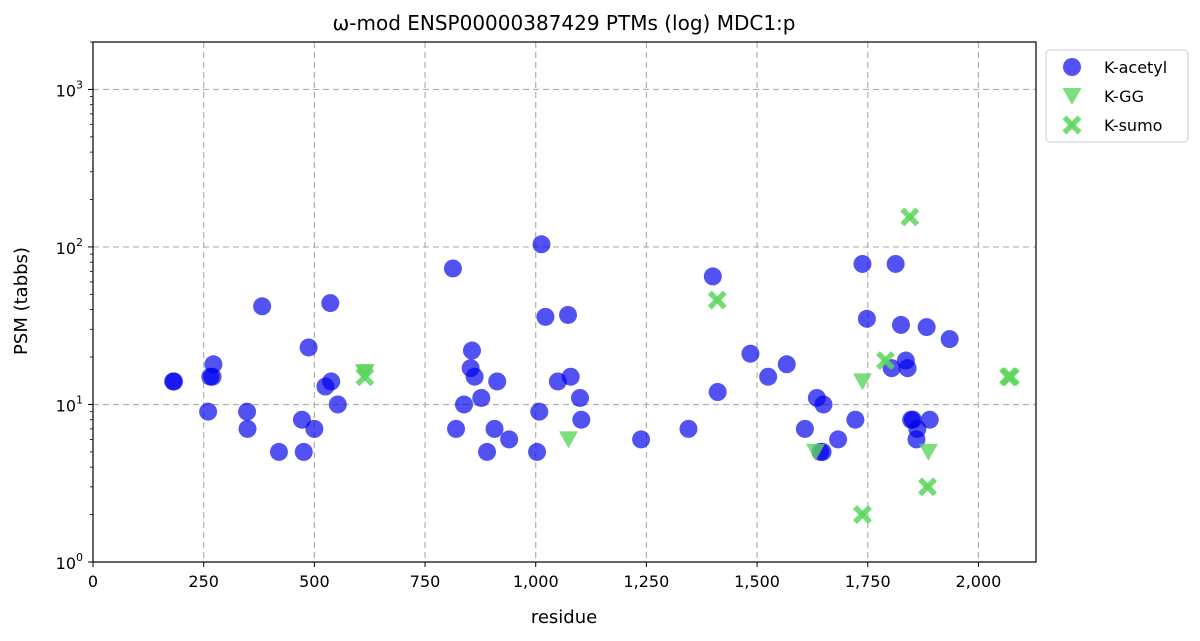 The image size is (1200, 641). I want to click on x-tick-label: 1,250, so click(646, 581).